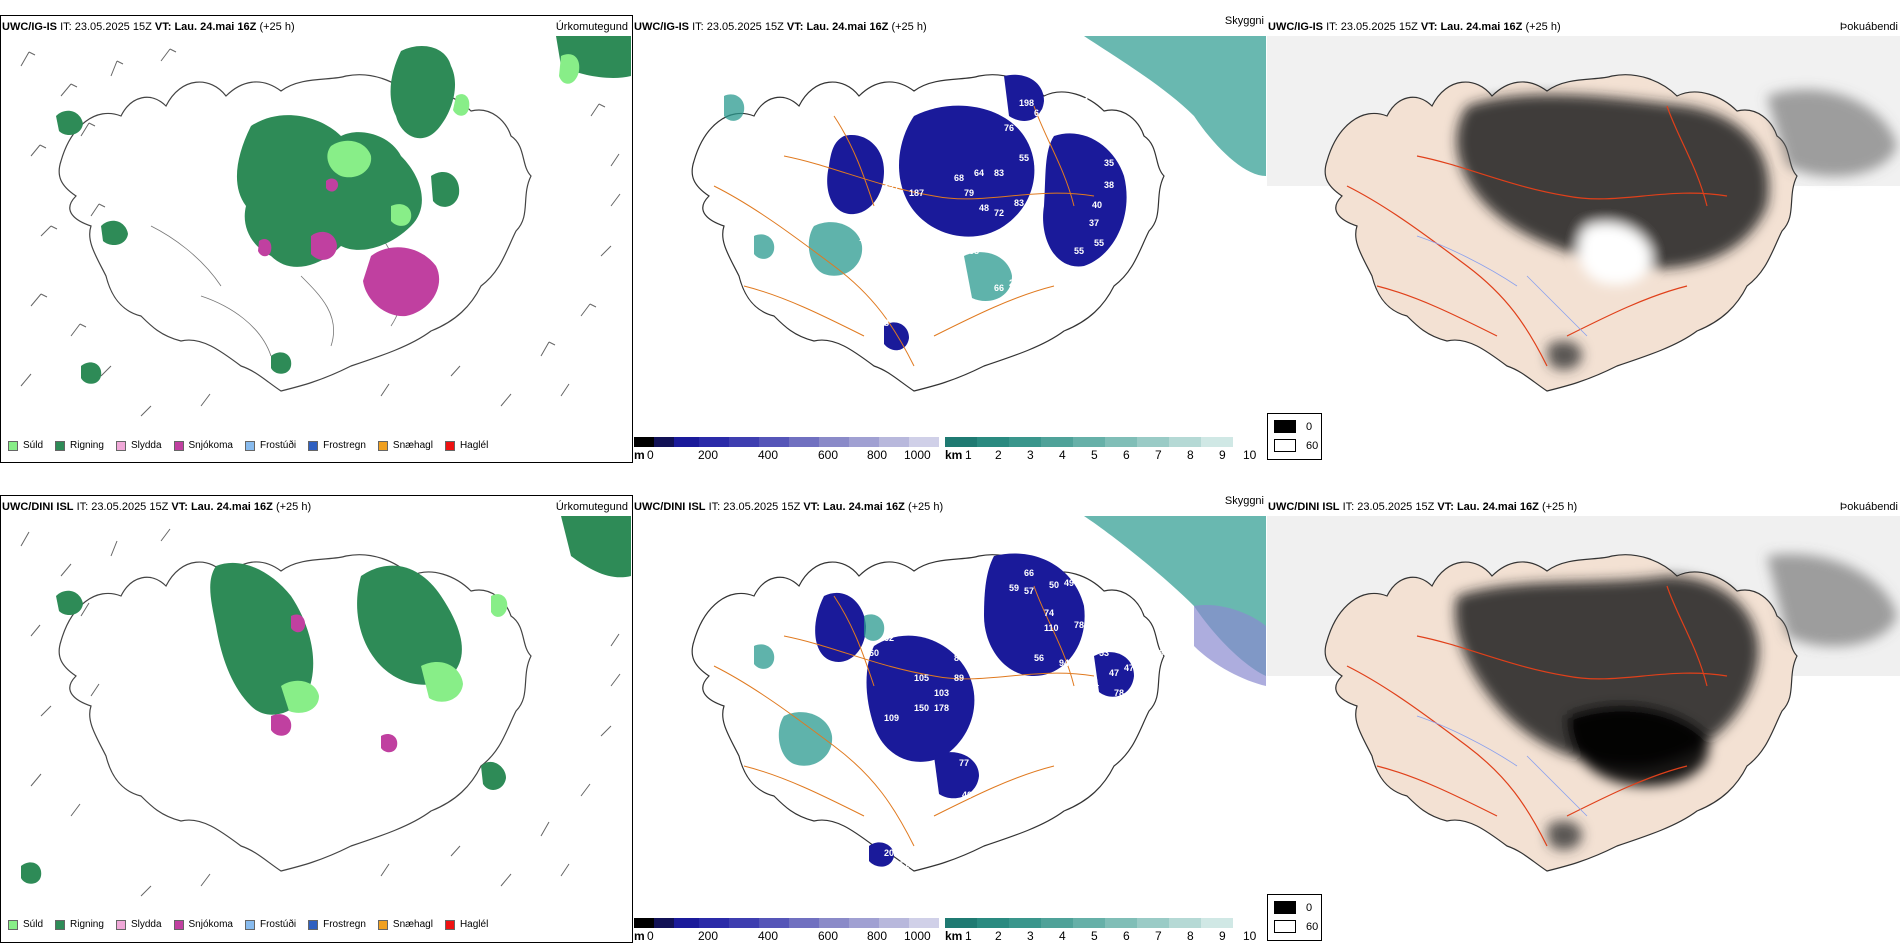 The image size is (1900, 950). What do you see at coordinates (1009, 128) in the screenshot?
I see `height-label: 76` at bounding box center [1009, 128].